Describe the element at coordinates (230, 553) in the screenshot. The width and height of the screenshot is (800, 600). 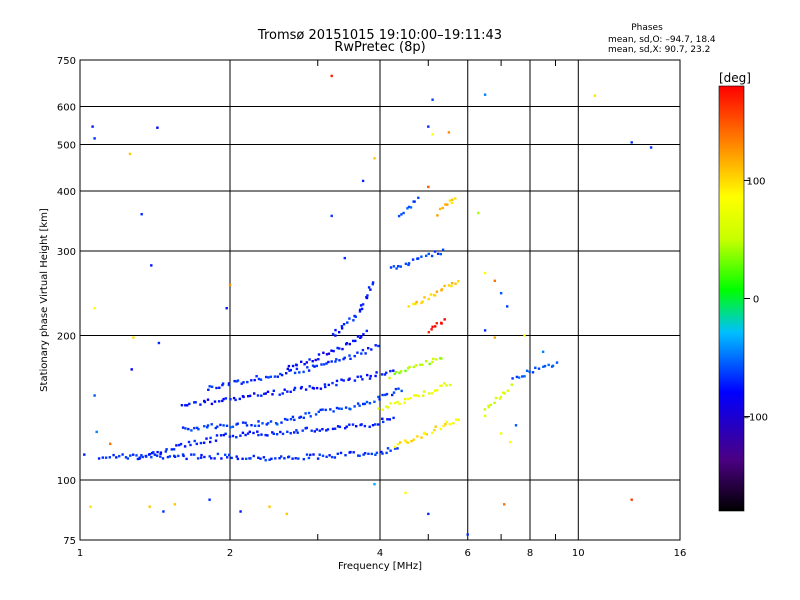
I see `x-tick-label: 2` at that location.